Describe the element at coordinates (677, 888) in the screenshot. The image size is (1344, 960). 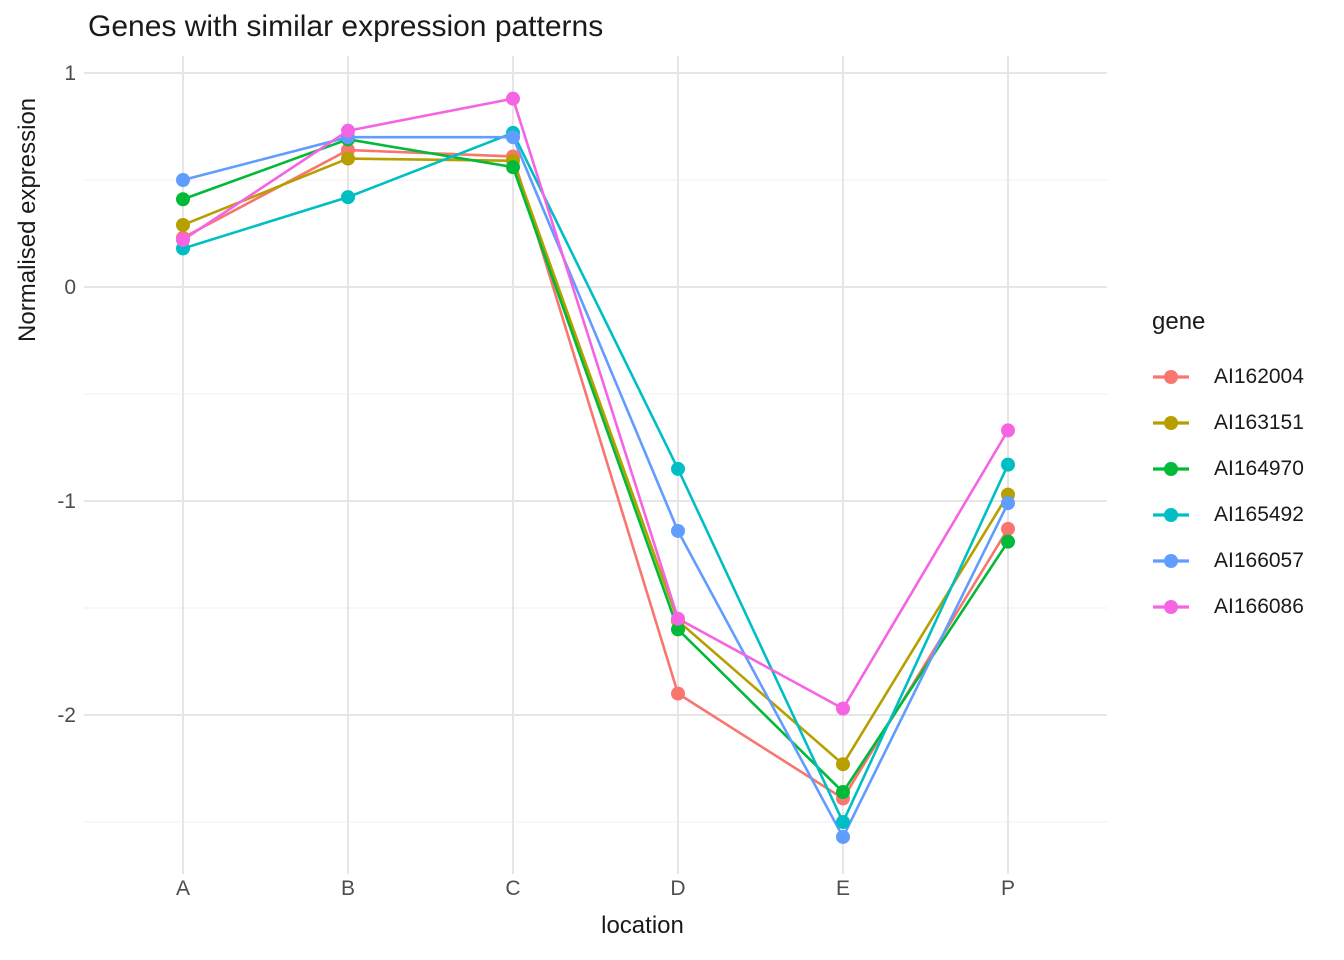
I see `x-tick-label: D` at that location.